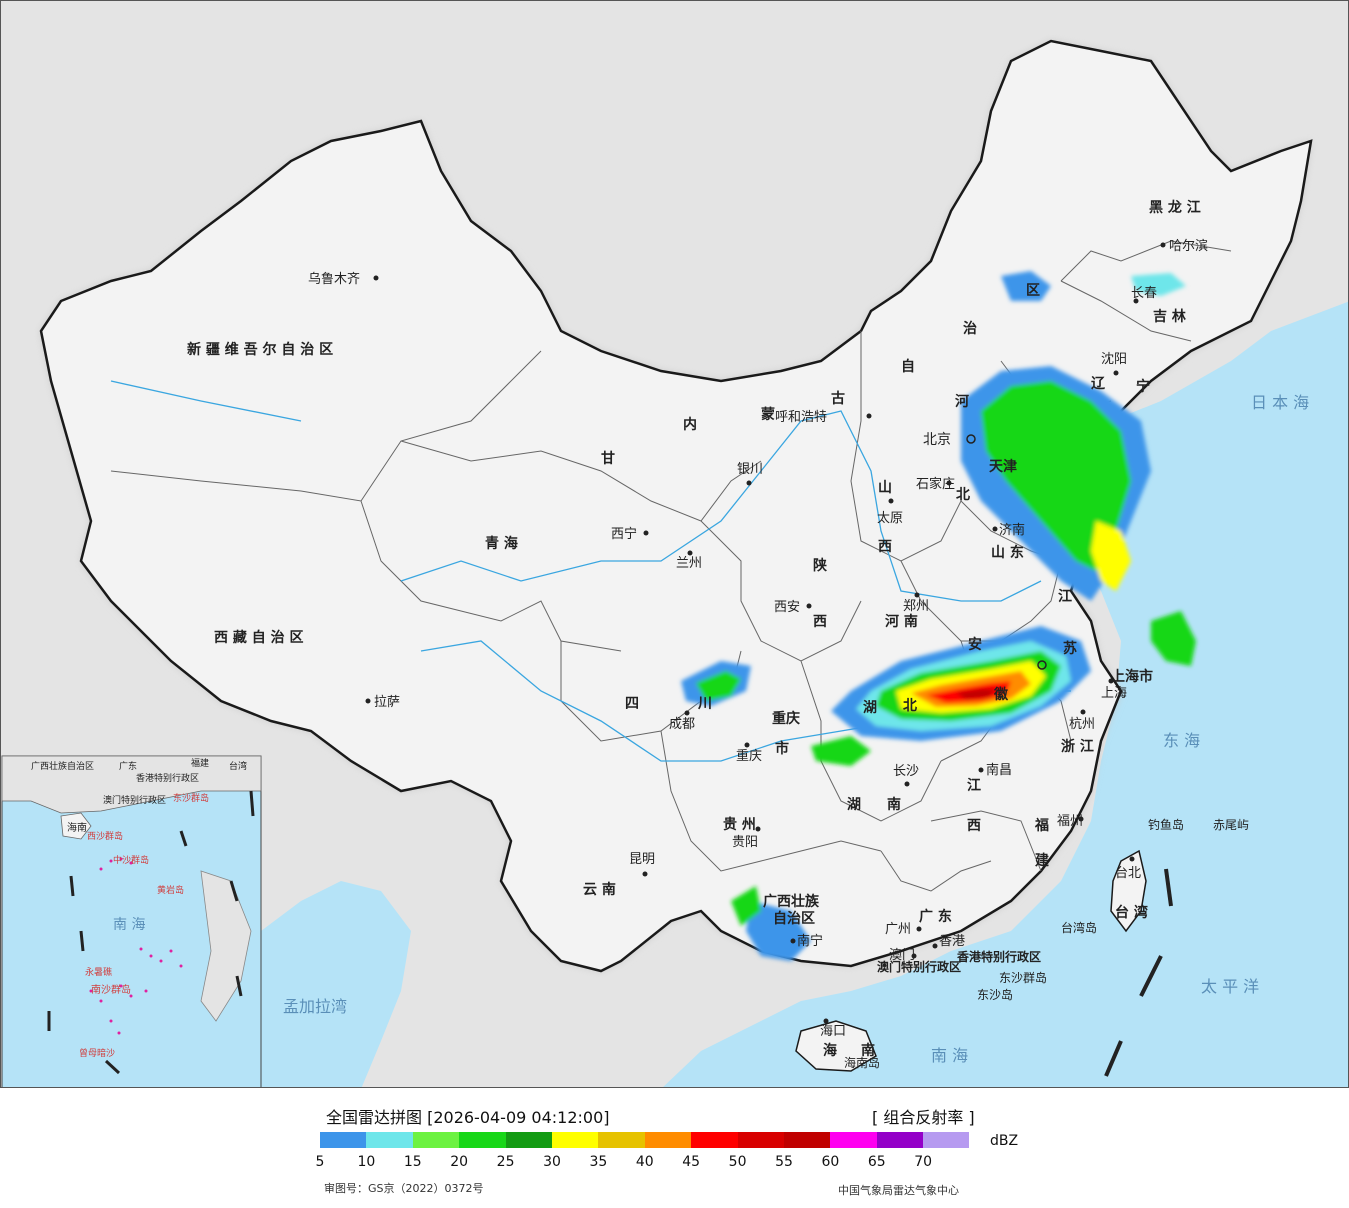 This screenshot has width=1349, height=1208. What do you see at coordinates (868, 1050) in the screenshot?
I see `label-hainan-nan: 南` at bounding box center [868, 1050].